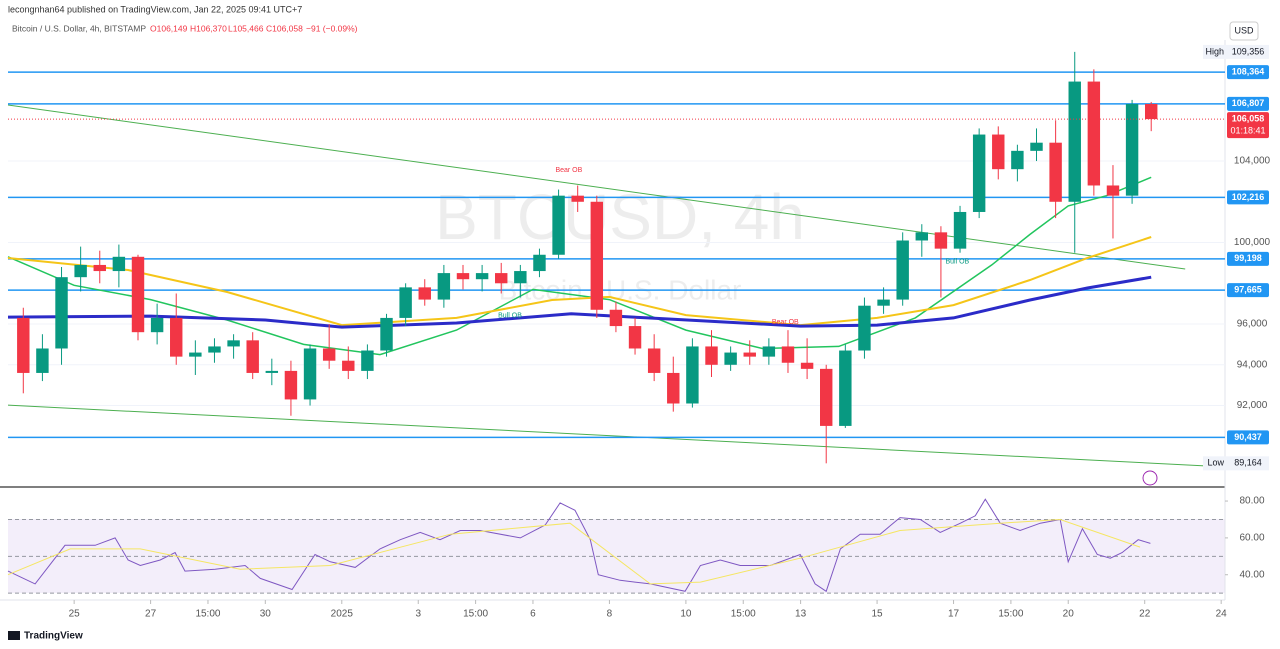  What do you see at coordinates (1150, 478) in the screenshot?
I see `alert-icon` at bounding box center [1150, 478].